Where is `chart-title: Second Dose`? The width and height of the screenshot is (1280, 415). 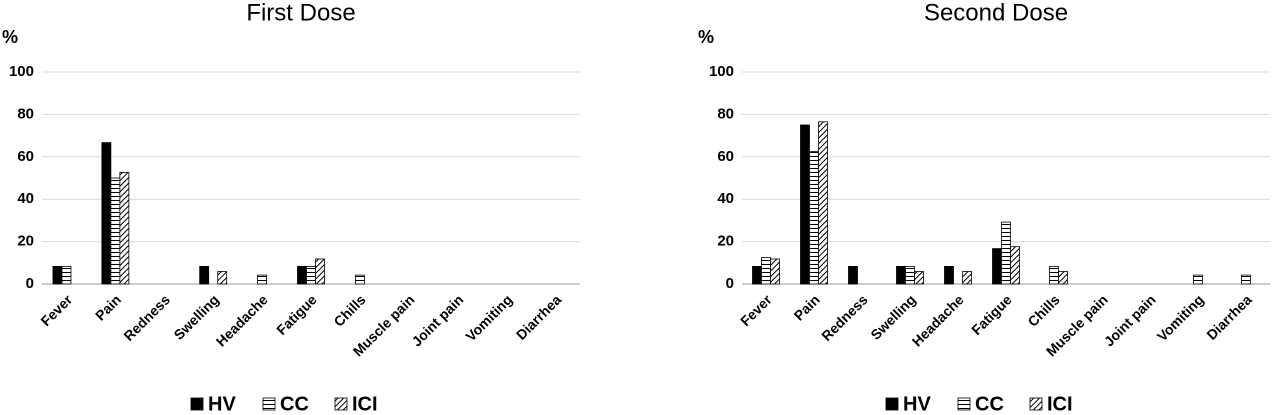 chart-title: Second Dose is located at coordinates (996, 13).